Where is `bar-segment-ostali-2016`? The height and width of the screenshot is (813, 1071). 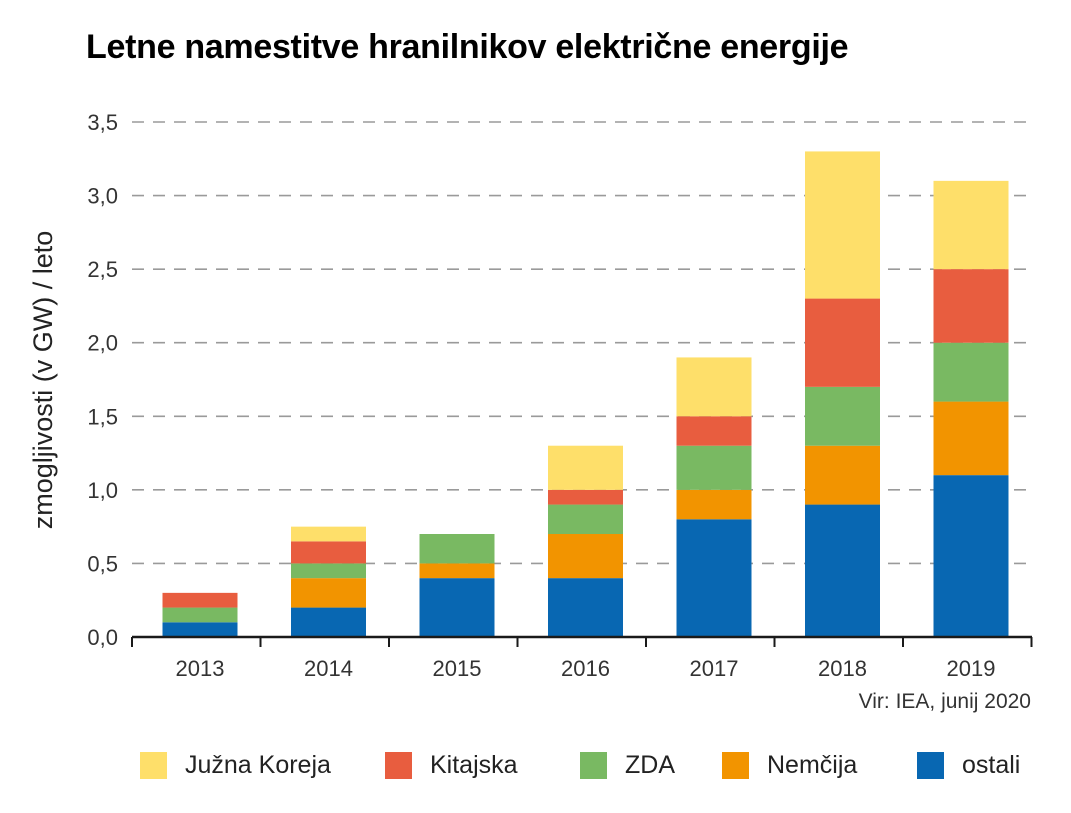
bar-segment-ostali-2016 is located at coordinates (585, 607).